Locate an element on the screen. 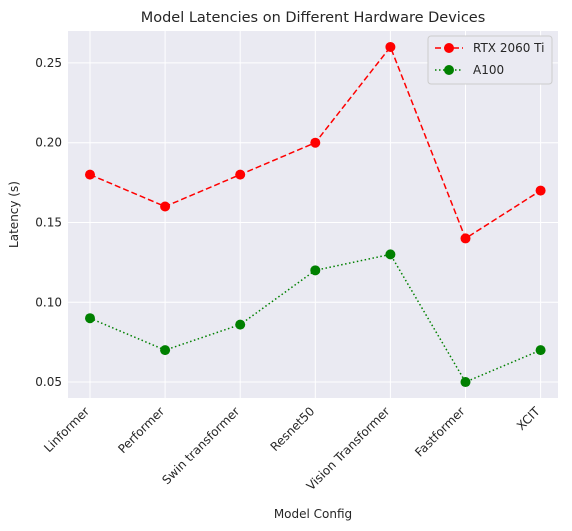 This screenshot has height=531, width=572. y-tick-label: 0.05 is located at coordinates (48, 382).